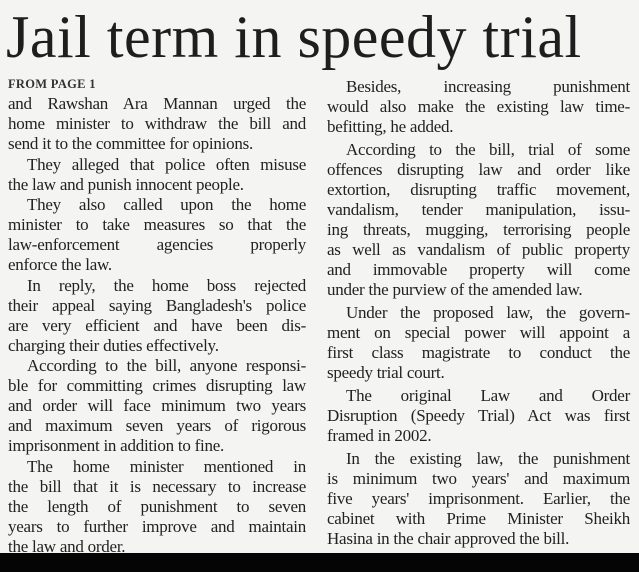  Describe the element at coordinates (488, 86) in the screenshot. I see `text-line: Besides, increasing punishment` at that location.